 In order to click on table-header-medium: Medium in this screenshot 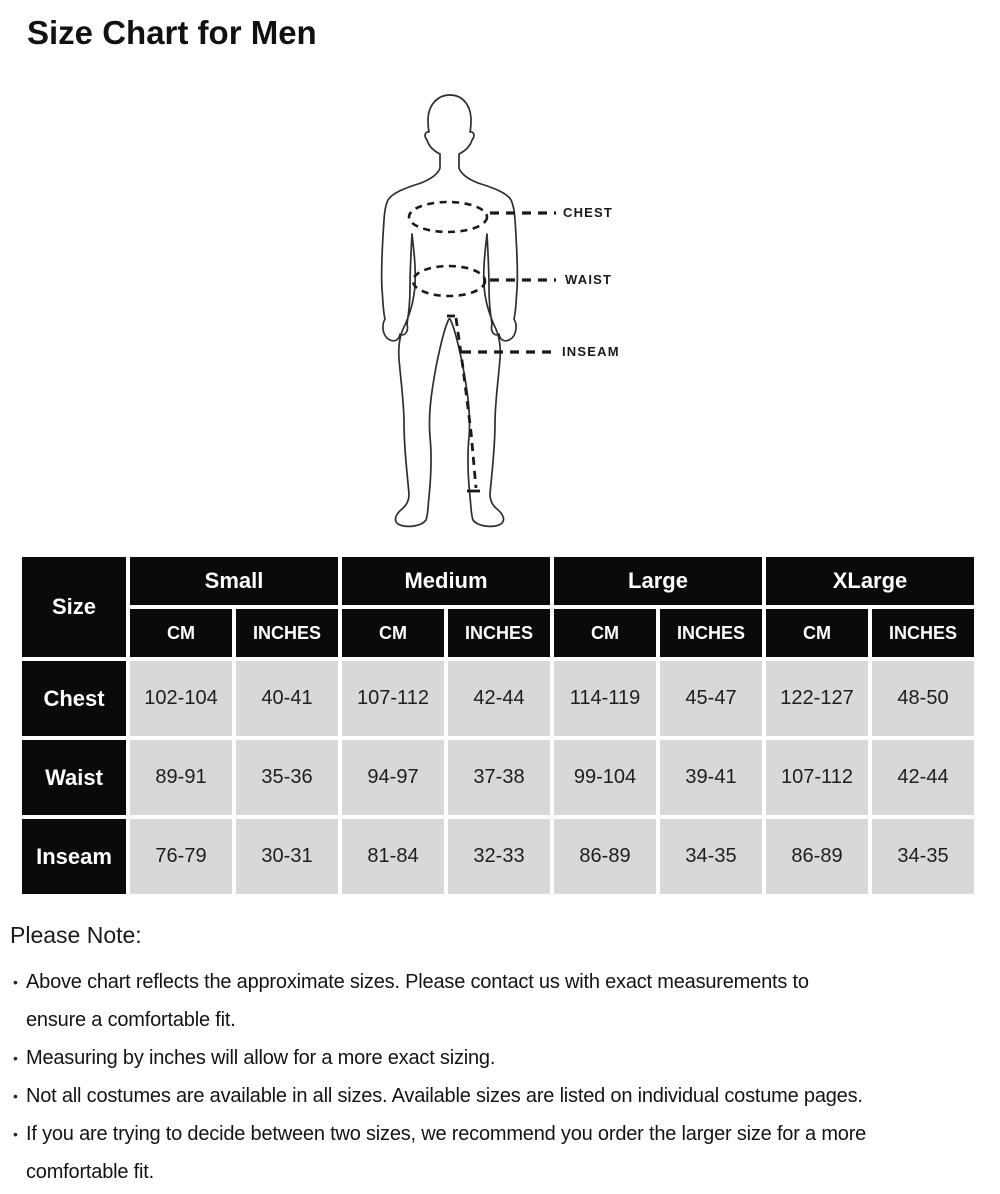, I will do `click(446, 581)`.